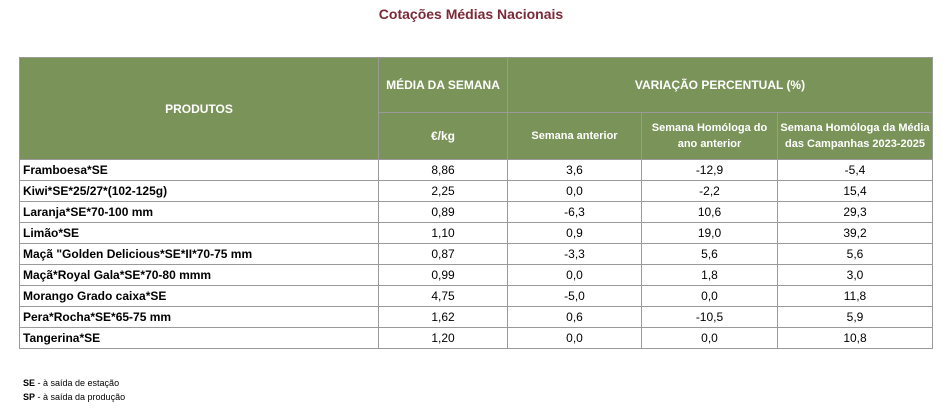 The height and width of the screenshot is (408, 942). What do you see at coordinates (199, 191) in the screenshot?
I see `product-cell: Kiwi*SE*25/27*(102-125g)` at bounding box center [199, 191].